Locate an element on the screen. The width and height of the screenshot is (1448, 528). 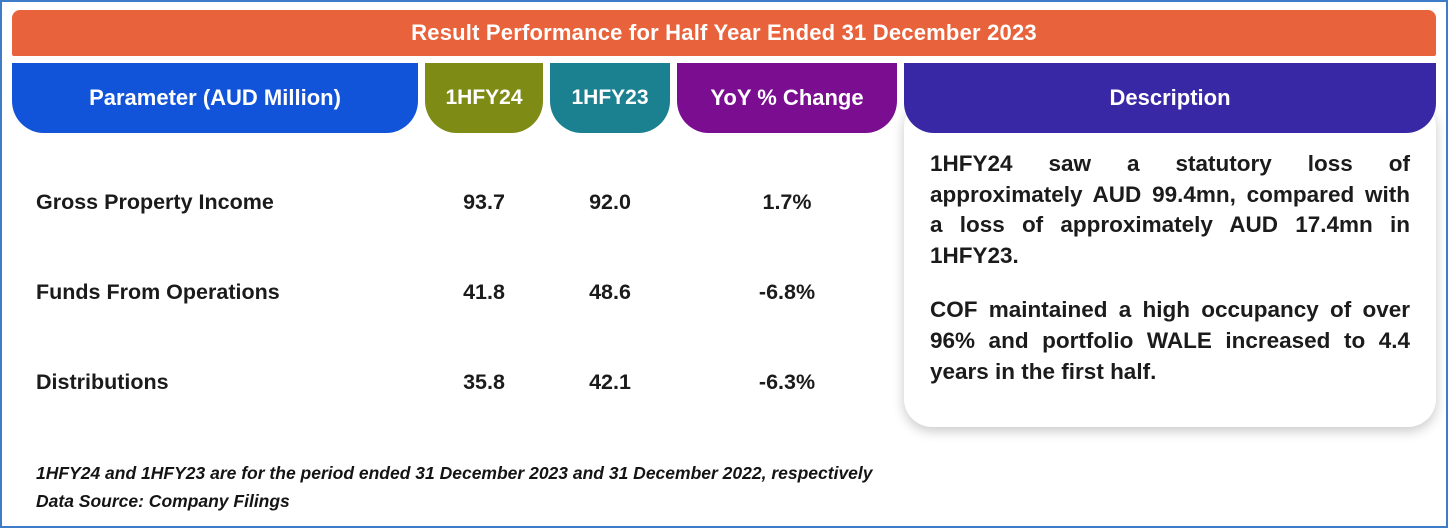
row-value-yoy: -6.3% is located at coordinates (787, 381).